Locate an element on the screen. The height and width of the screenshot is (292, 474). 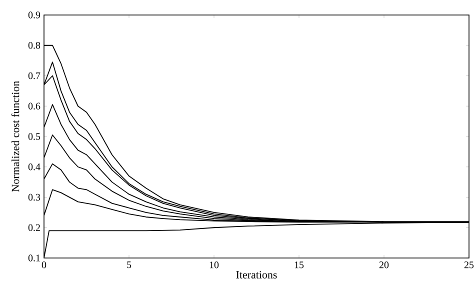
y-tick-label: 0.6 is located at coordinates (34, 106).